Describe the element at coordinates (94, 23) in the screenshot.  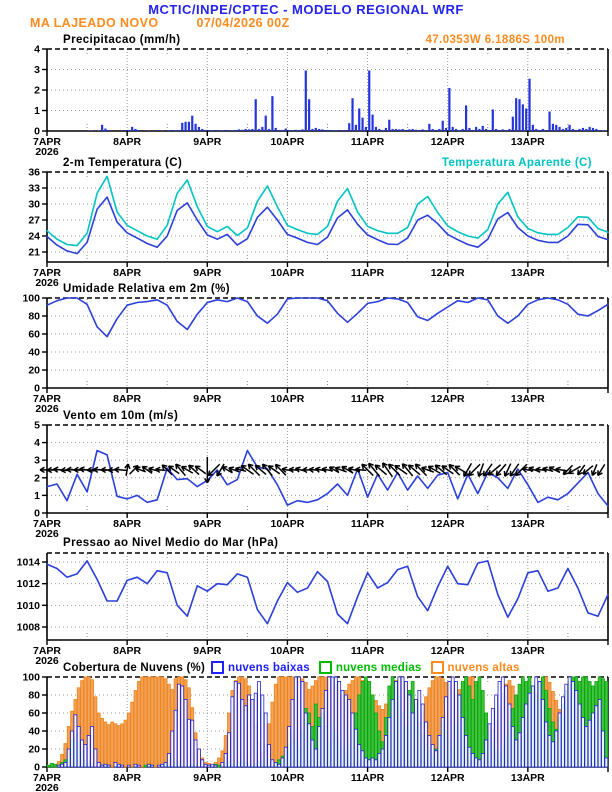
I see `station-name: MA LAJEADO NOVO` at that location.